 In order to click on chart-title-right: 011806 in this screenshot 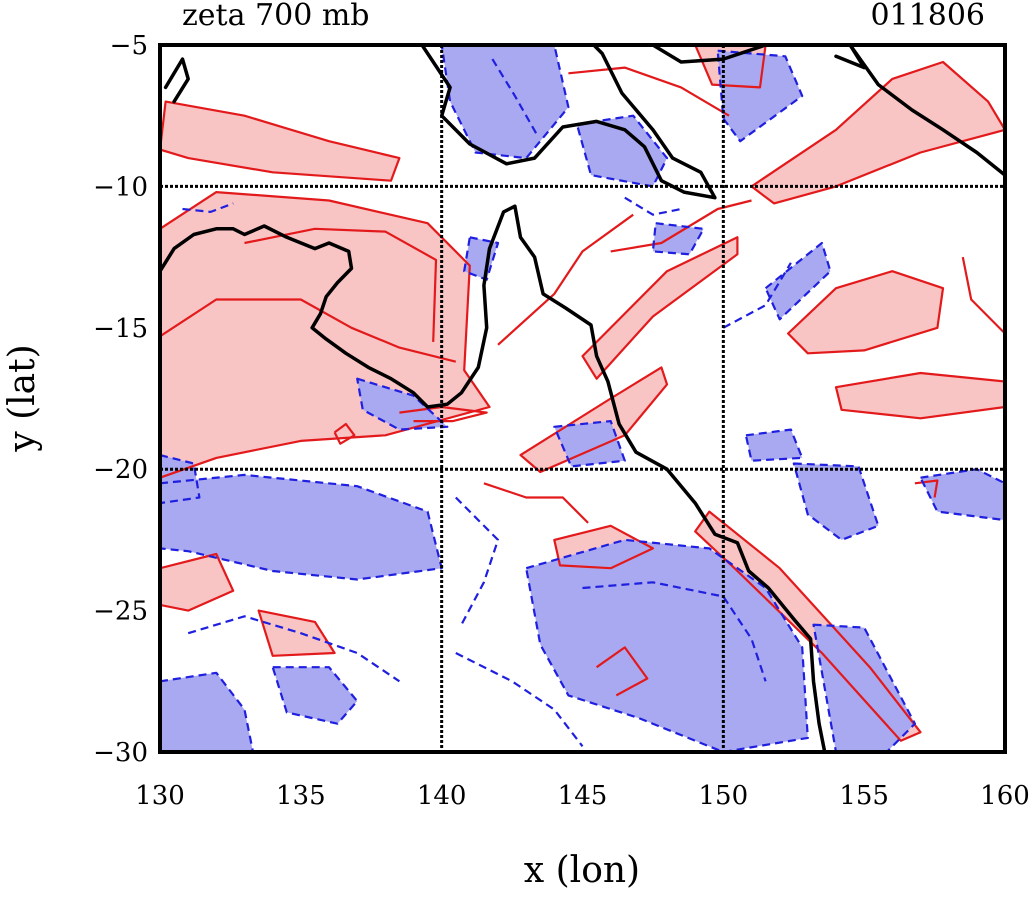, I will do `click(927, 16)`.